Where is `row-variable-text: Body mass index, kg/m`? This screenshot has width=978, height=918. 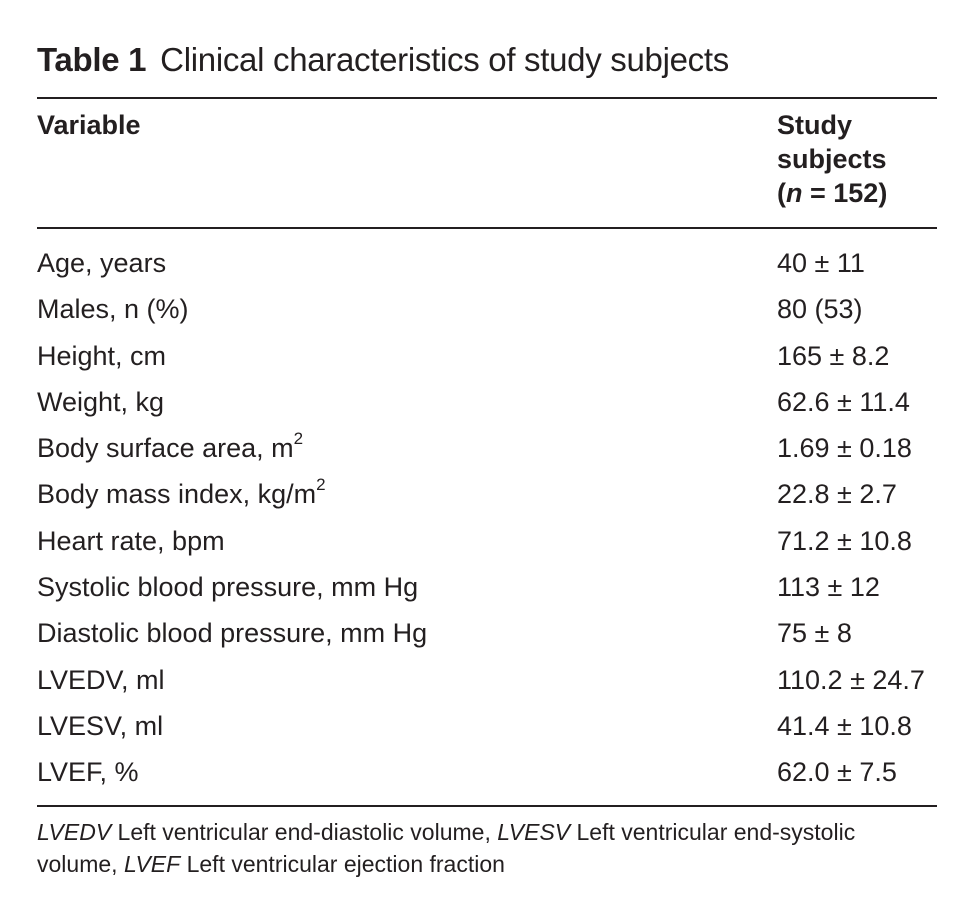 row-variable-text: Body mass index, kg/m is located at coordinates (177, 494).